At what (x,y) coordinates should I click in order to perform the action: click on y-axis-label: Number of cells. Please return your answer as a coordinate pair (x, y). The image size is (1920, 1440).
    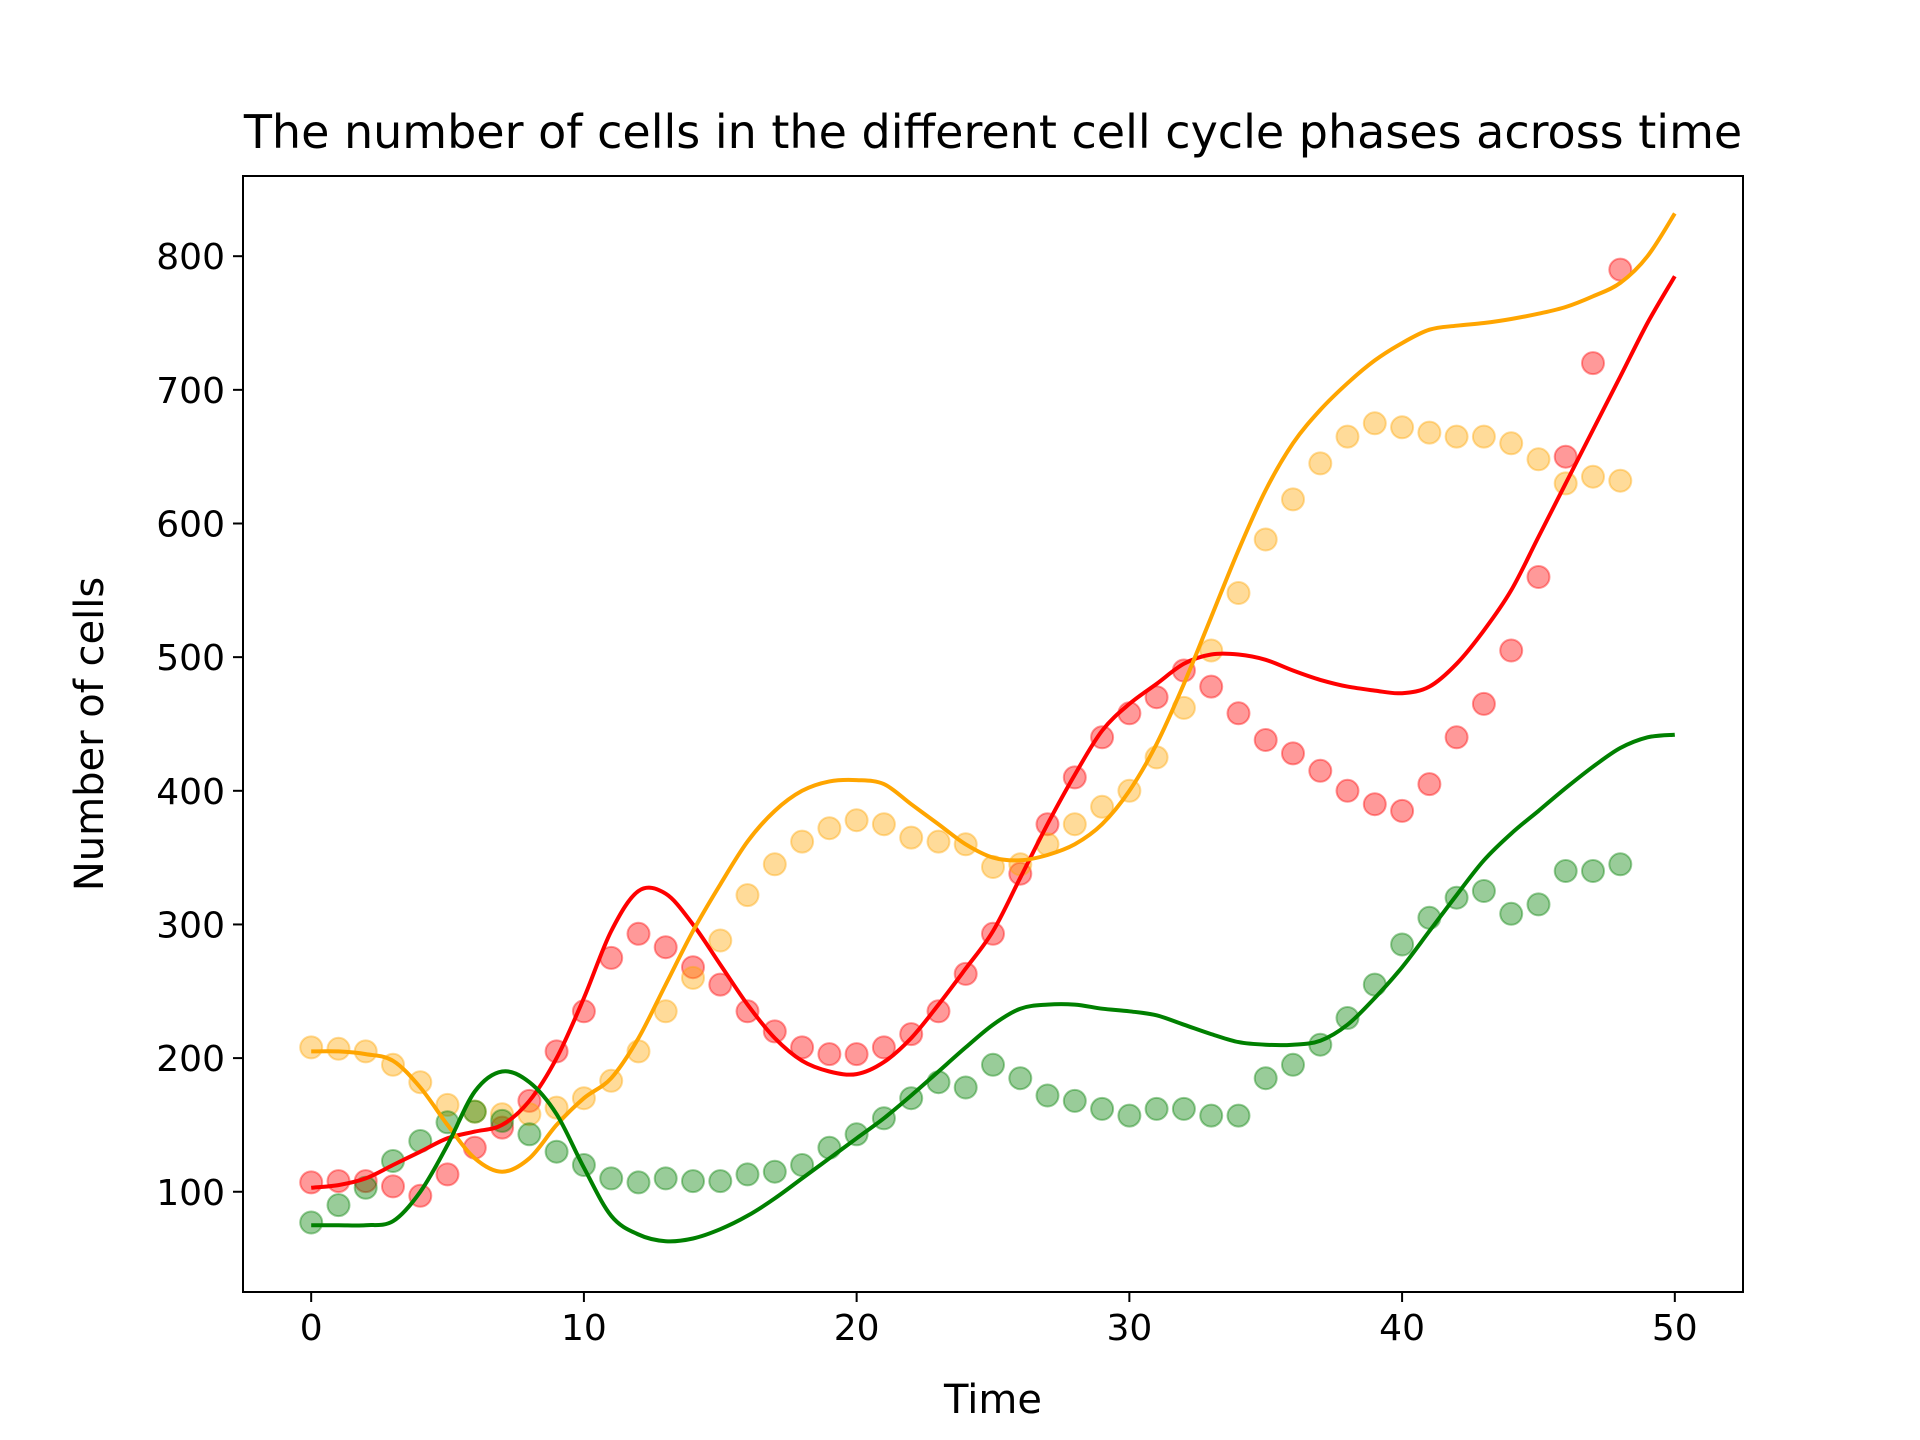
    Looking at the image, I should click on (90, 734).